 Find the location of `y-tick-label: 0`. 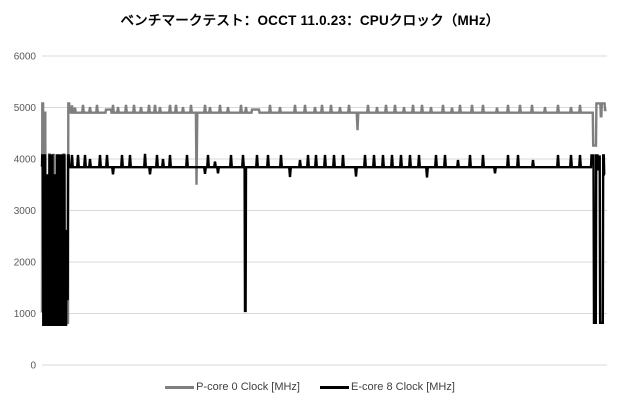

y-tick-label: 0 is located at coordinates (33, 366).